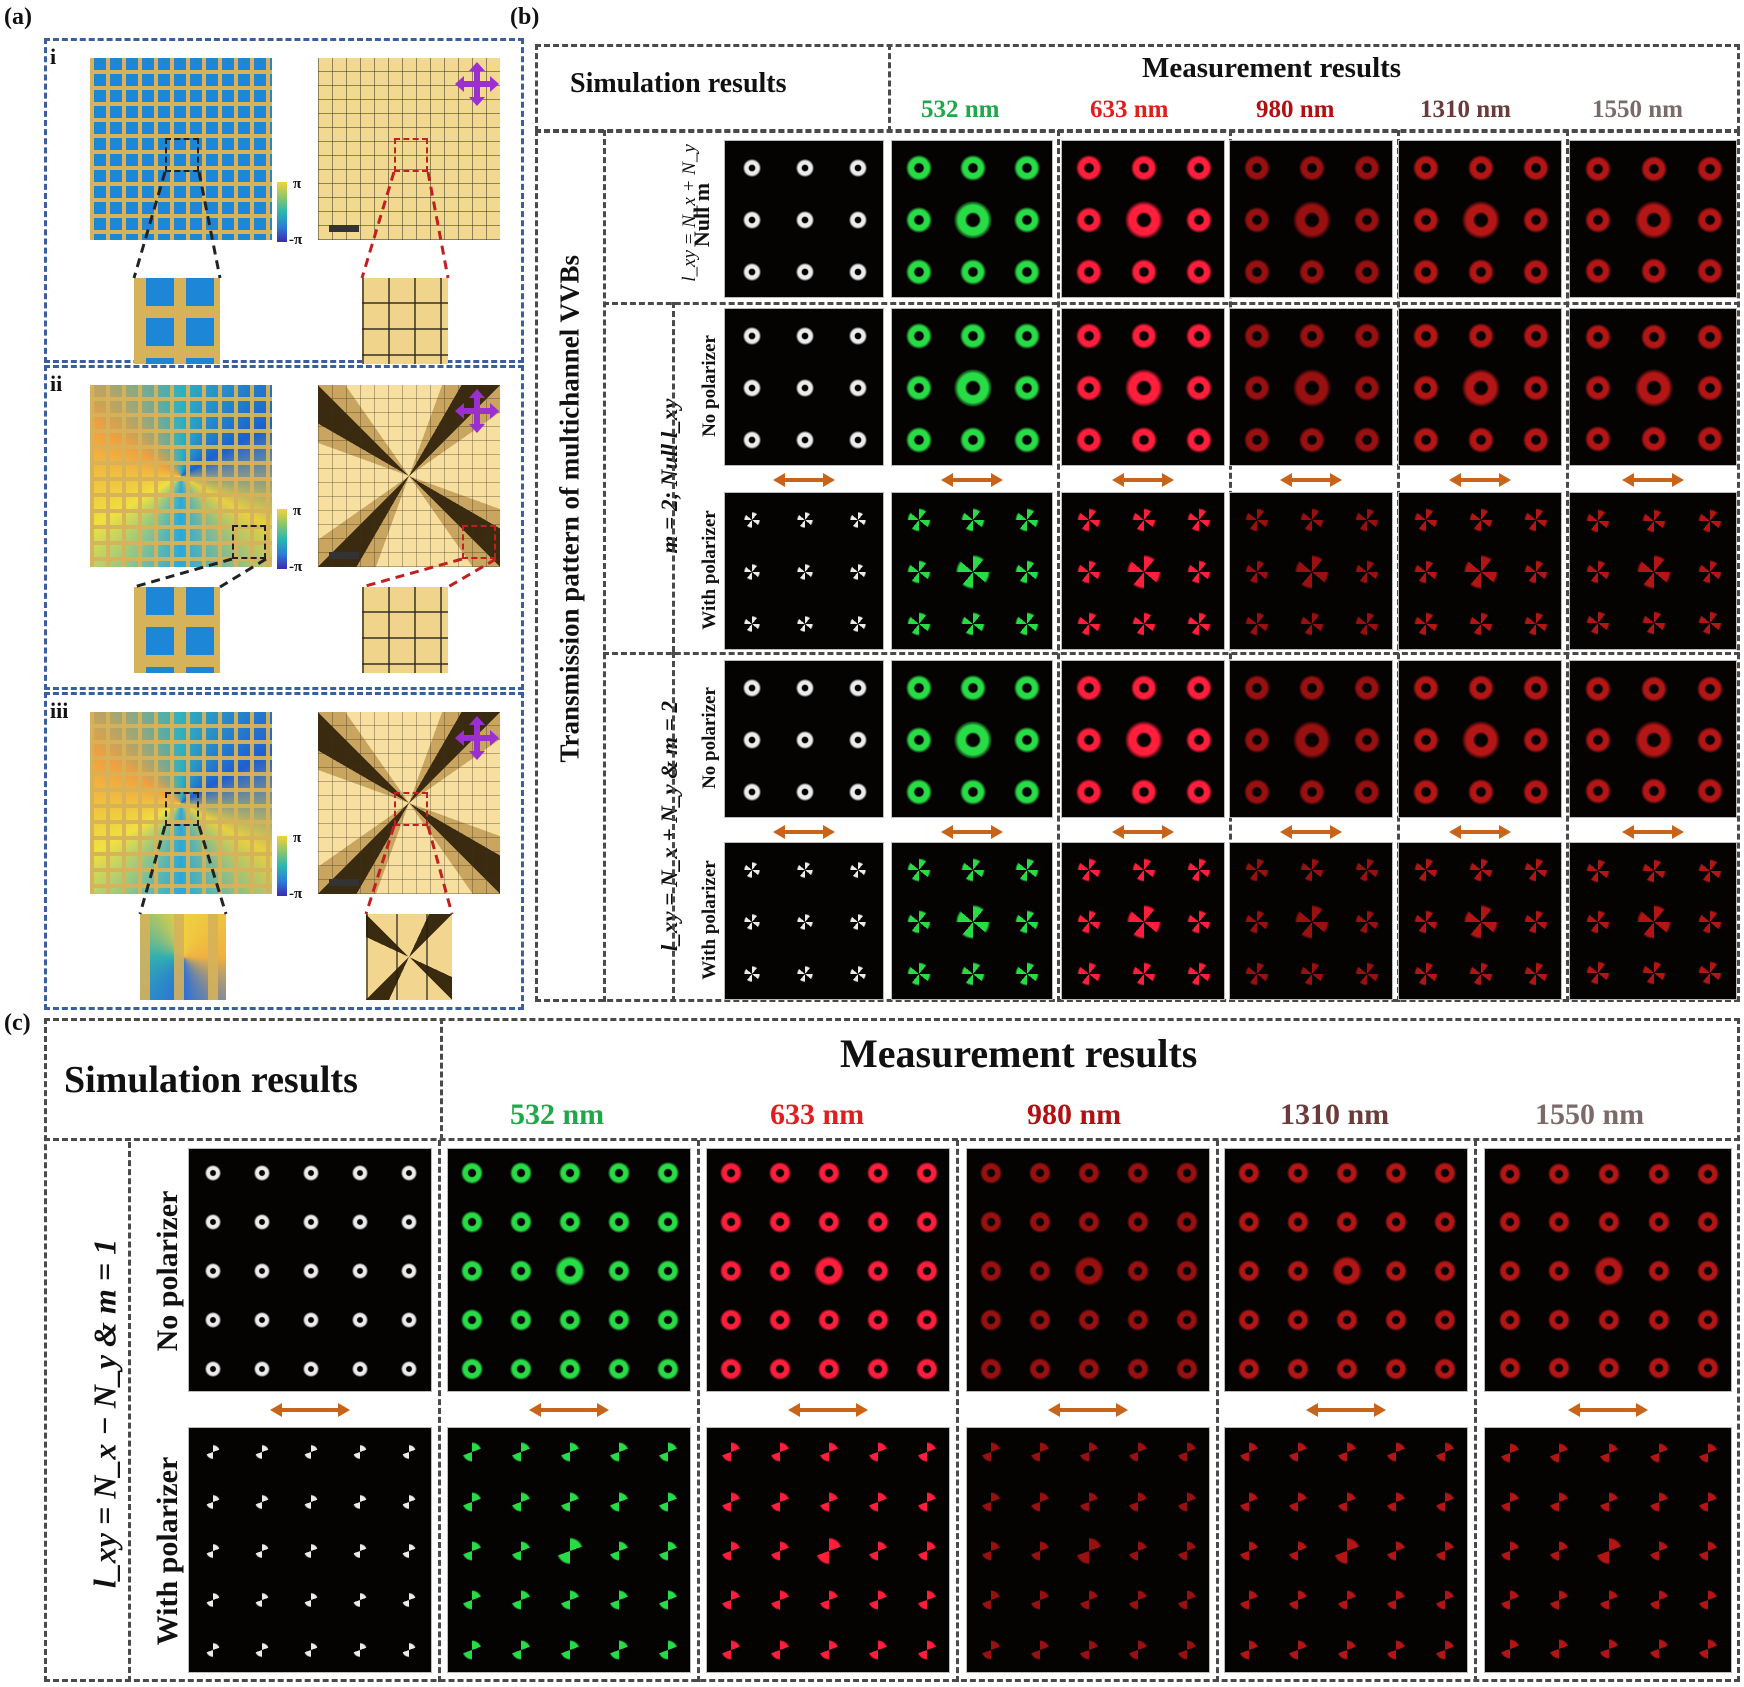 The height and width of the screenshot is (1687, 1744). I want to click on panel-b-label-divider, so click(604, 566).